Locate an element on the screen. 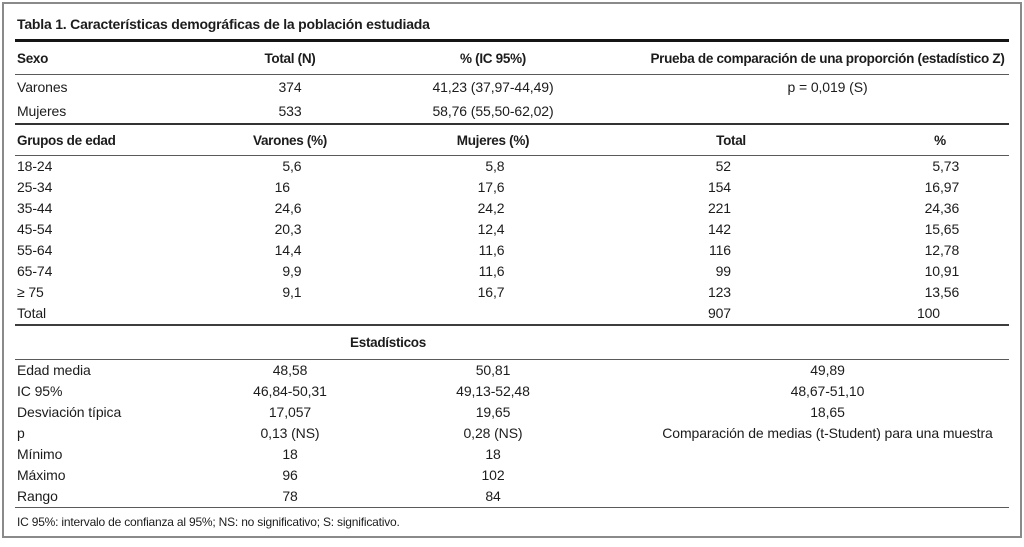 This screenshot has width=1024, height=547. header-pct-ic: % (IC 95%) is located at coordinates (493, 58).